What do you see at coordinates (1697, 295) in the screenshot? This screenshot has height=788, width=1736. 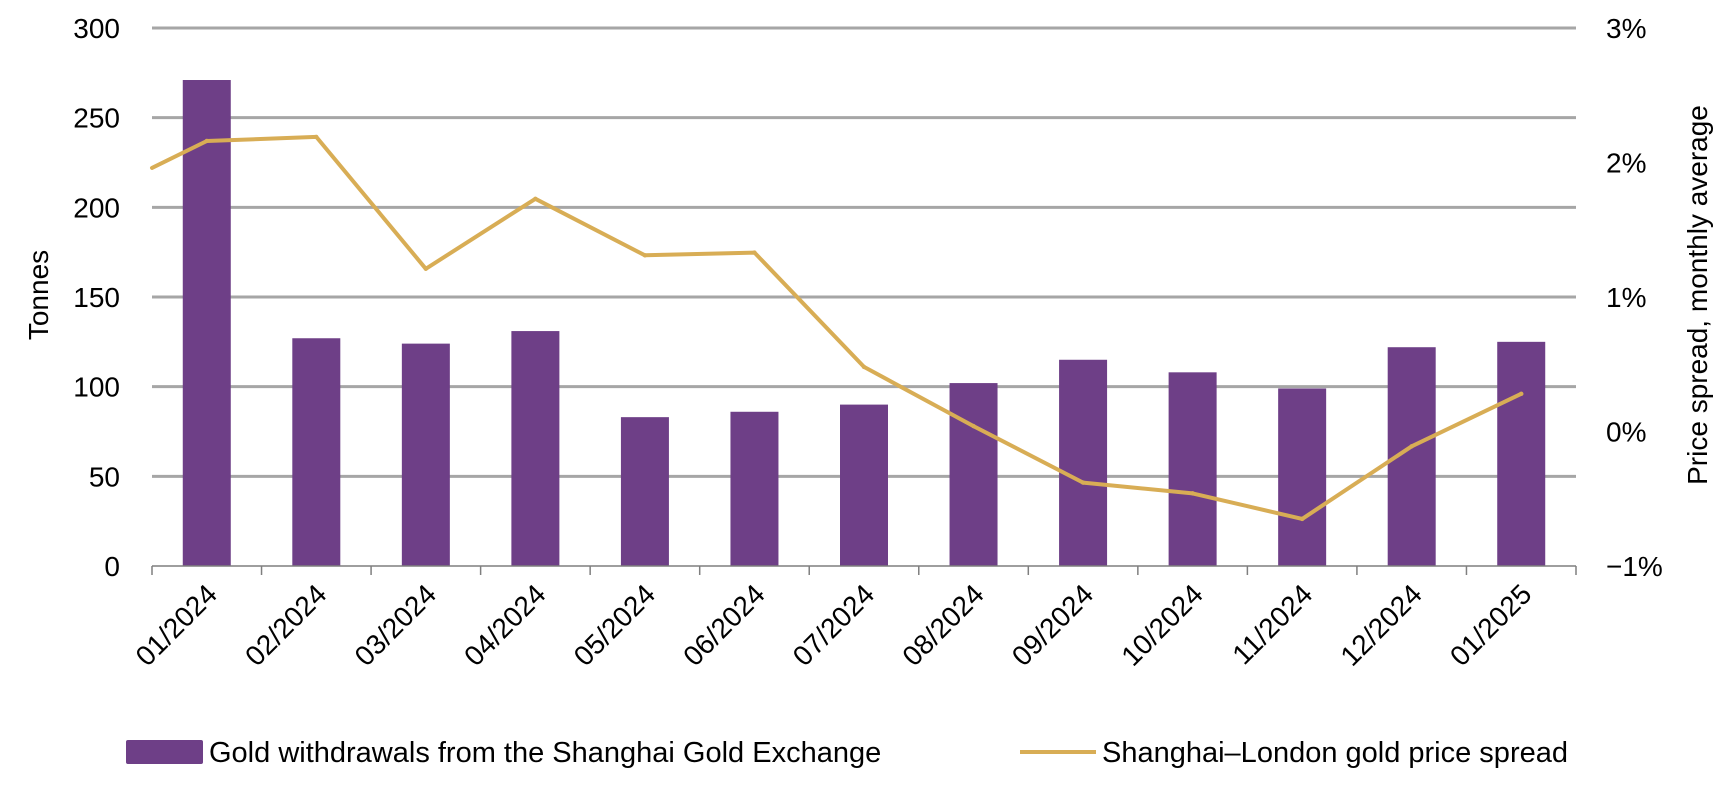 I see `y2-axis-title: Price spread, monthly average` at bounding box center [1697, 295].